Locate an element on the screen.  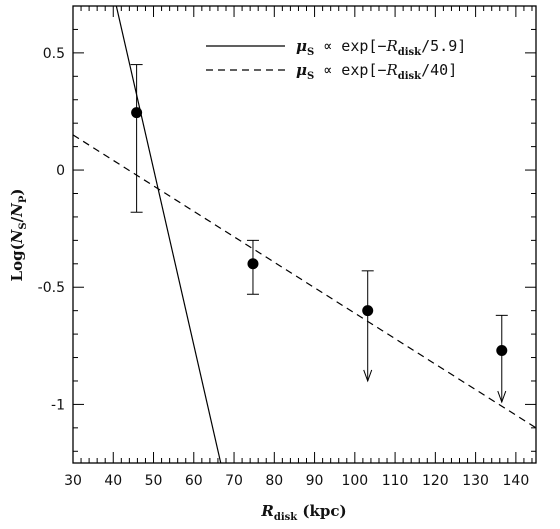
x-tick-label: 60 is located at coordinates (194, 481).